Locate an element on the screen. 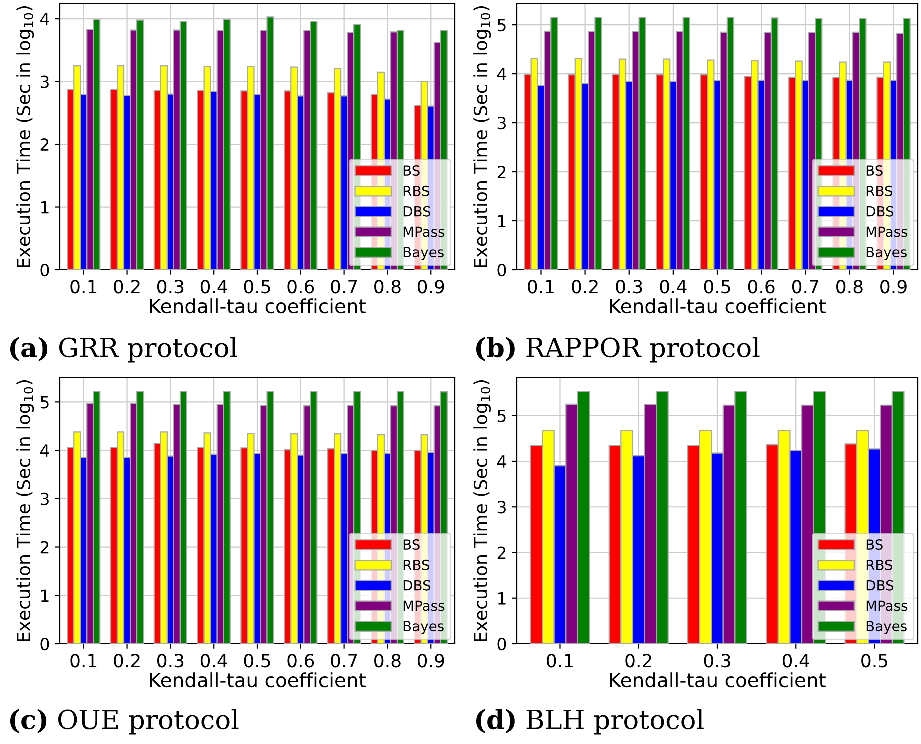 The height and width of the screenshot is (744, 921). text: (b) RAPPOR protocol is located at coordinates (618, 350).